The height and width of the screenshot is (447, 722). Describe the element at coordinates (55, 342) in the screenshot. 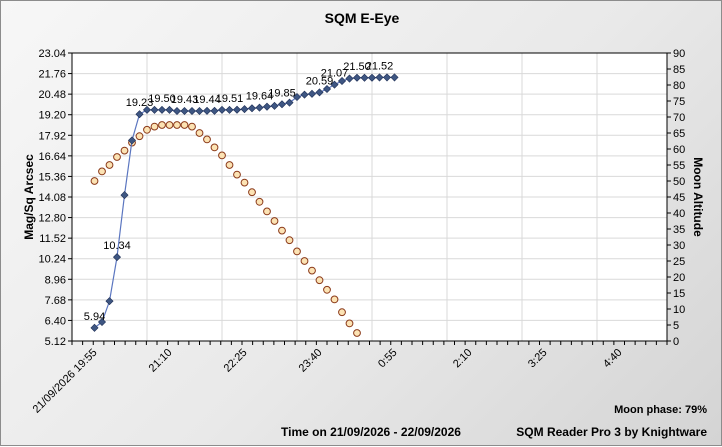

I see `y-tick-label: 5.12` at that location.